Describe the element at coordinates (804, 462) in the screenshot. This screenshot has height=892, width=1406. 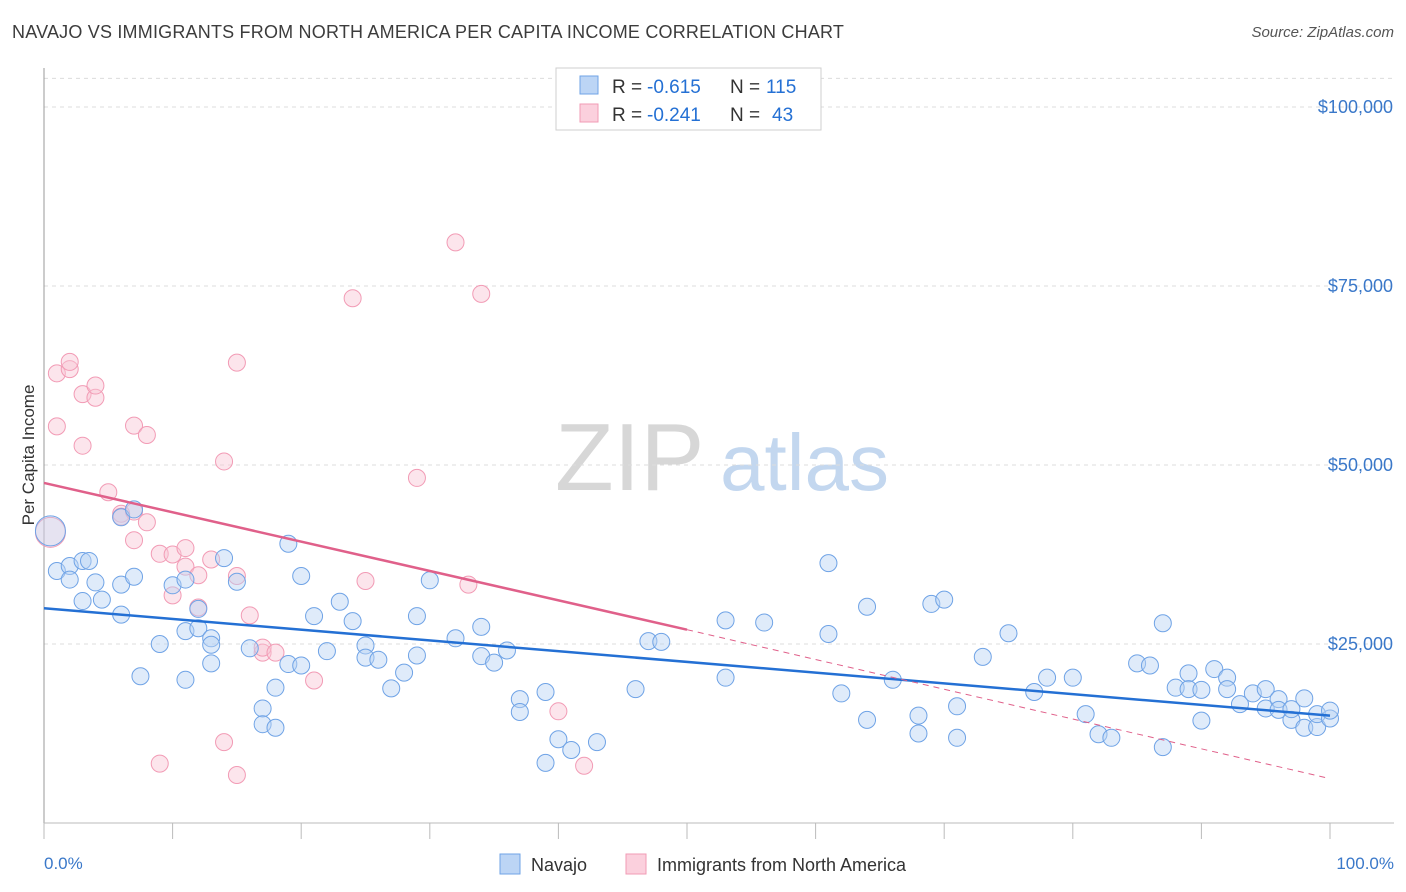
I see `watermark-atlas: atlas` at that location.